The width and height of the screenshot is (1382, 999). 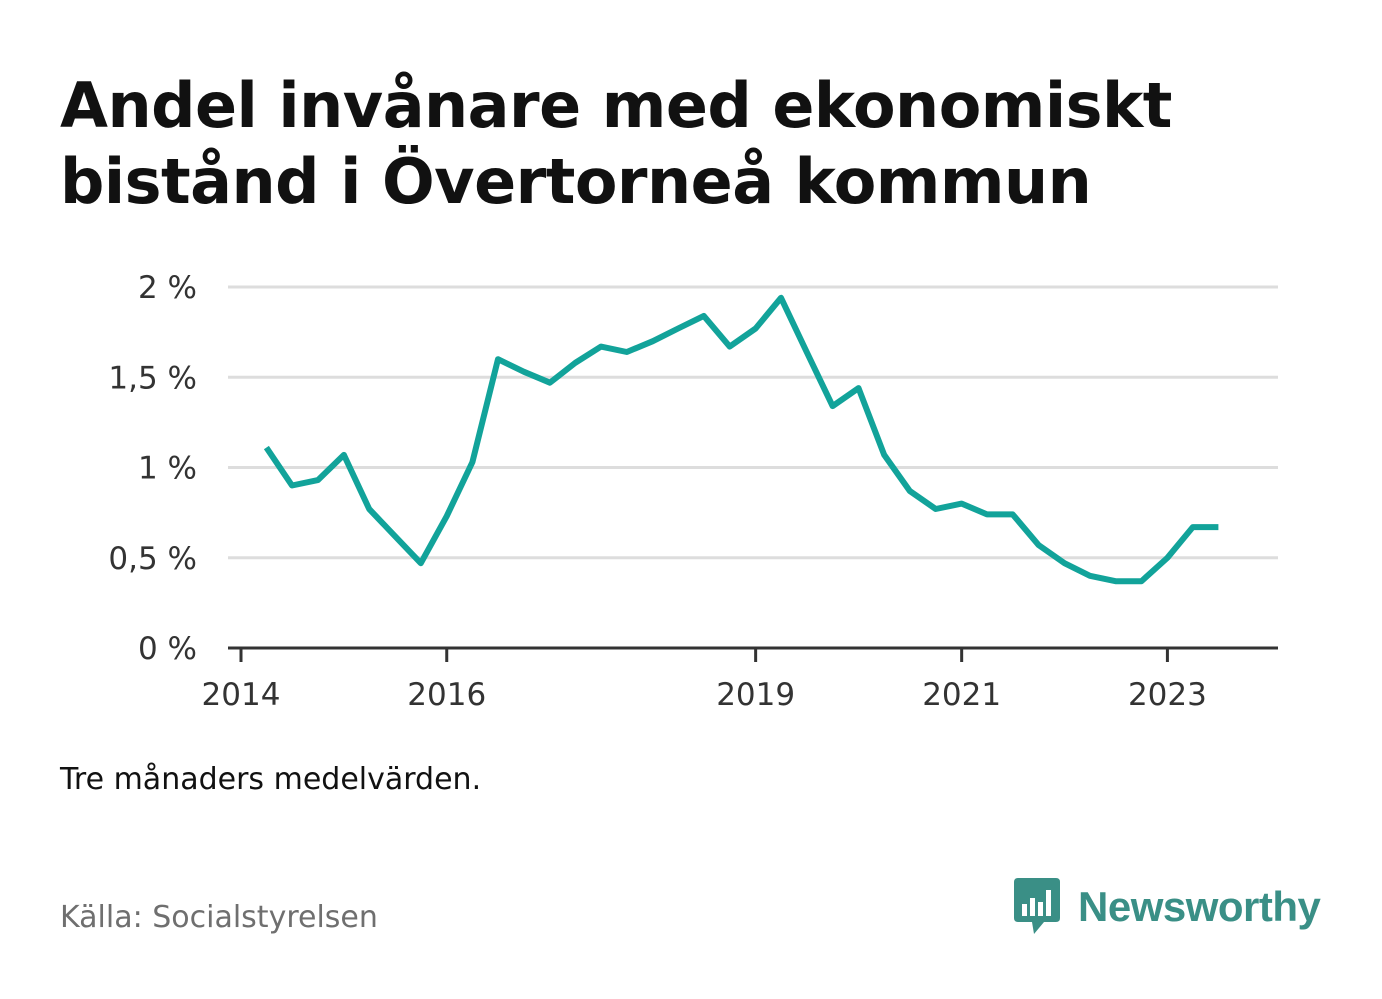 I want to click on y-tick-label: 1 %, so click(x=167, y=469).